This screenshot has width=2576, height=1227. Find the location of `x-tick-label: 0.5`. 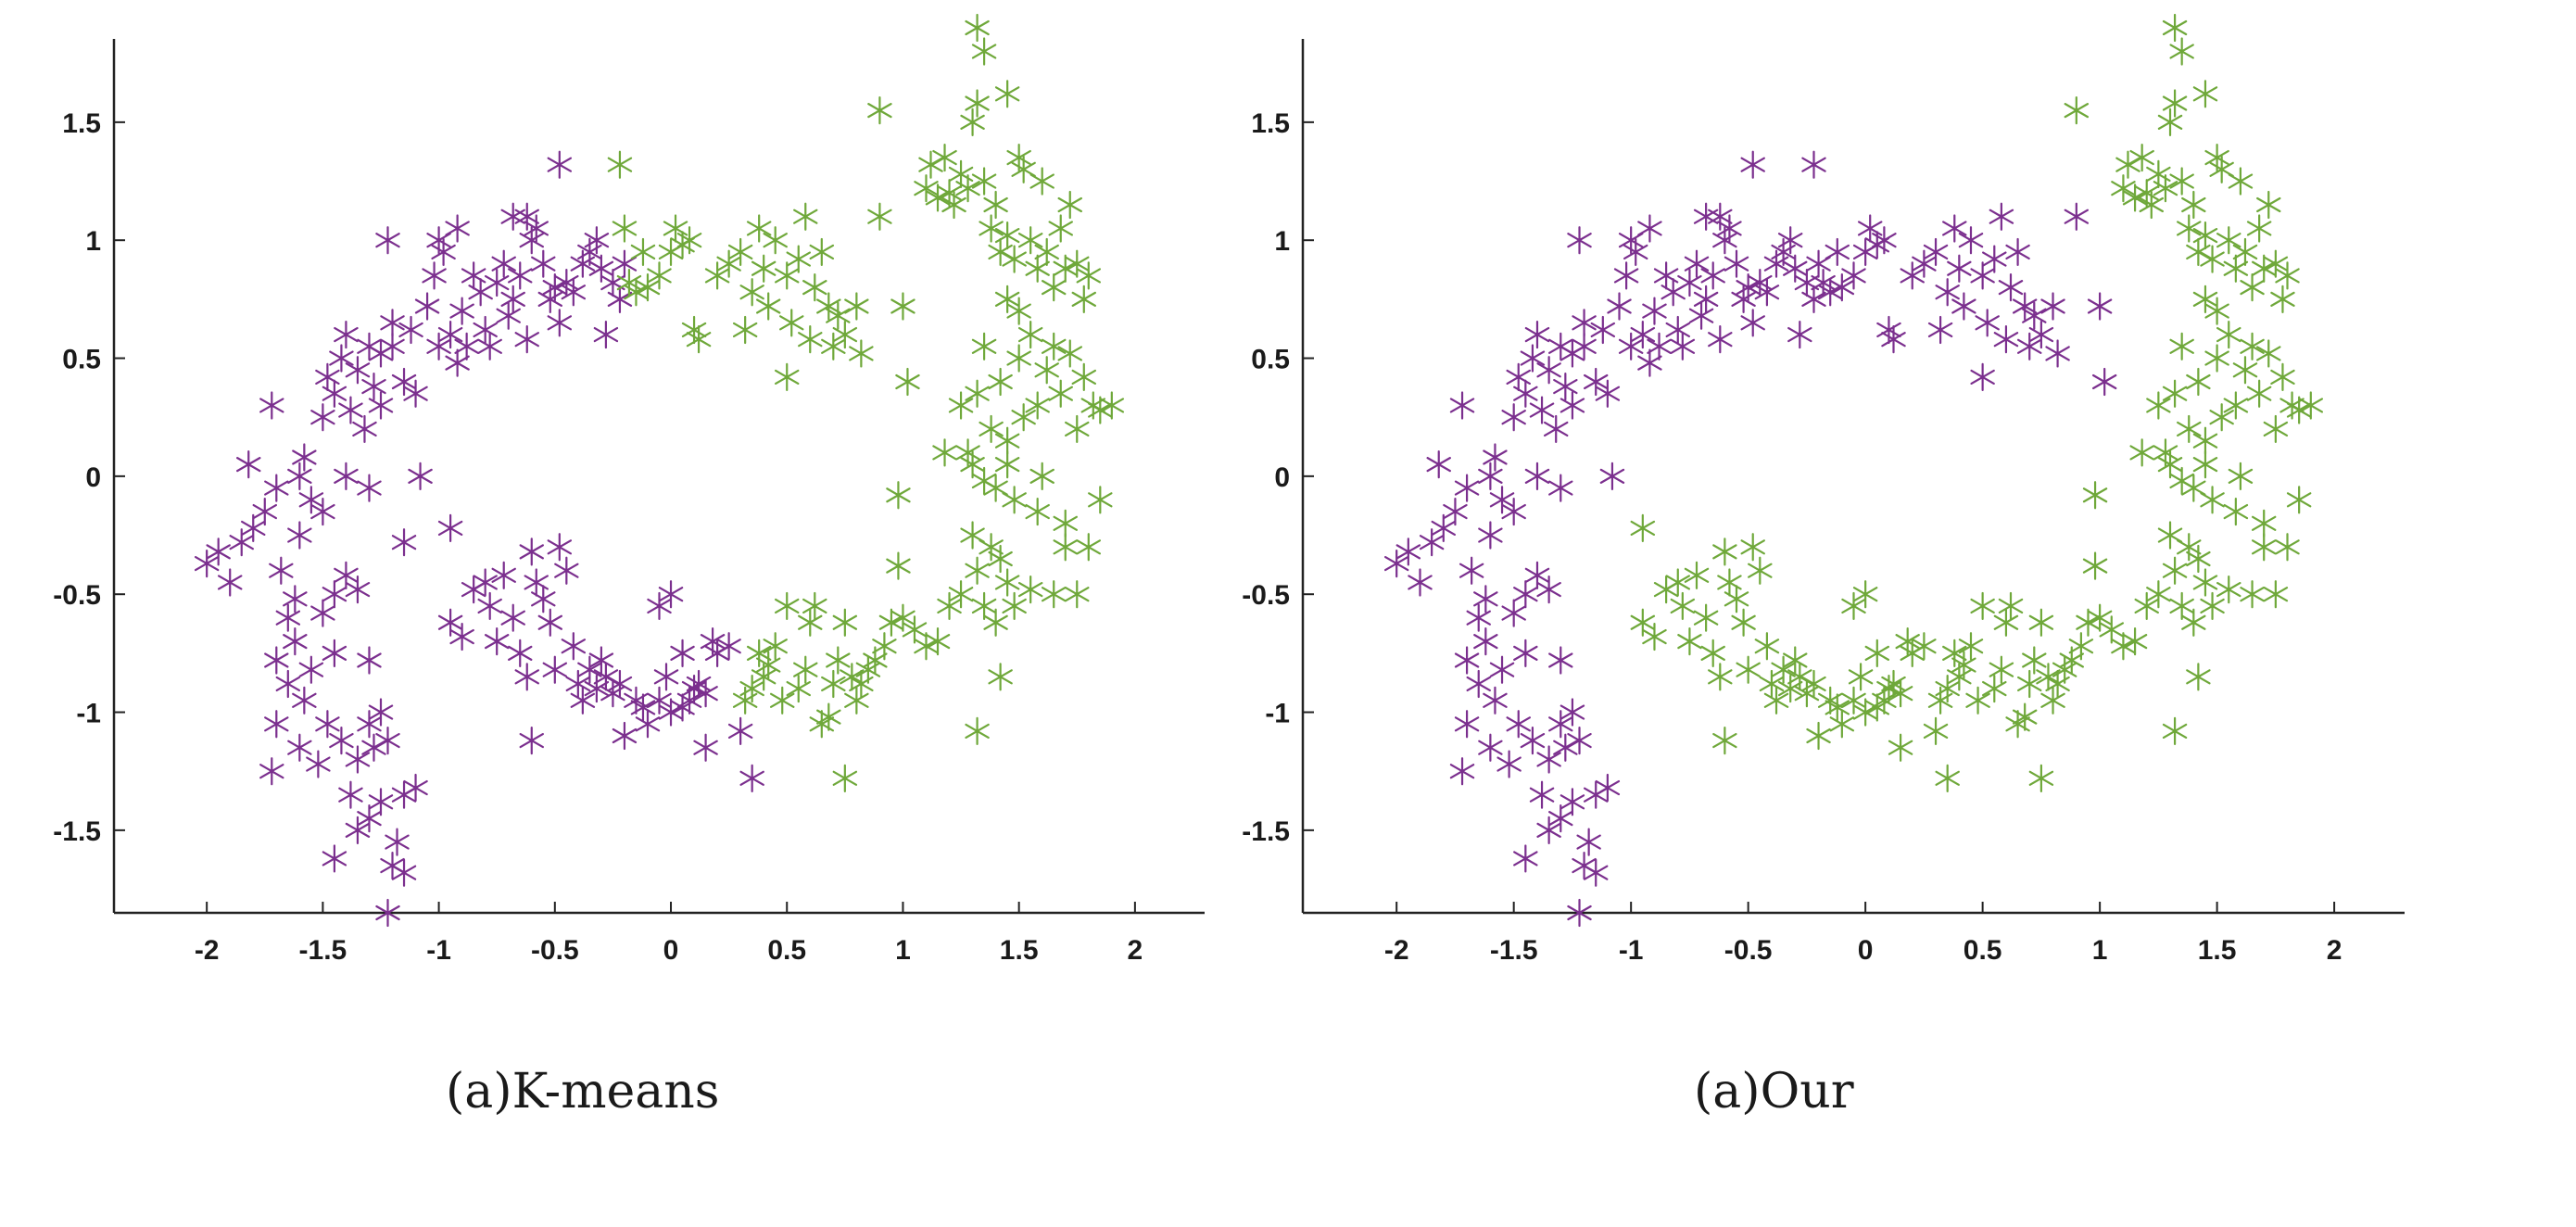

x-tick-label: 0.5 is located at coordinates (1983, 950).